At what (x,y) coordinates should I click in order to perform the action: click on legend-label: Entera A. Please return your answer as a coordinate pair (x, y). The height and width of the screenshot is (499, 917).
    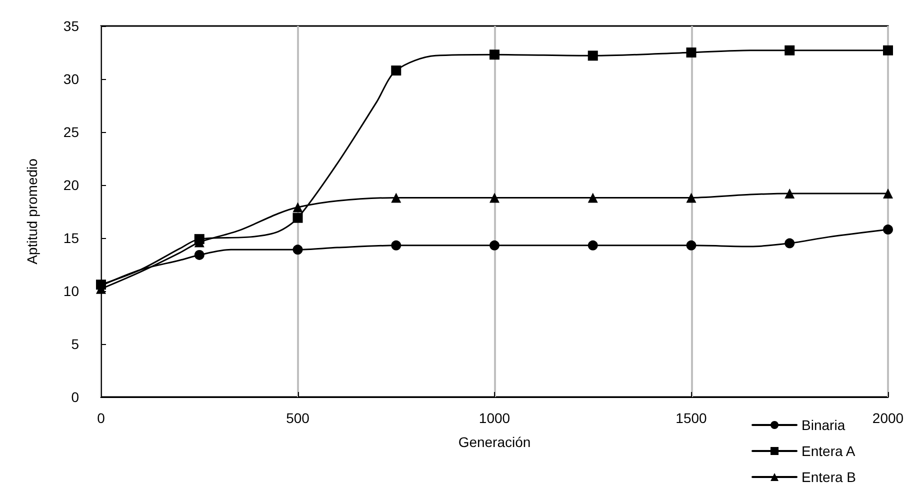
    Looking at the image, I should click on (829, 451).